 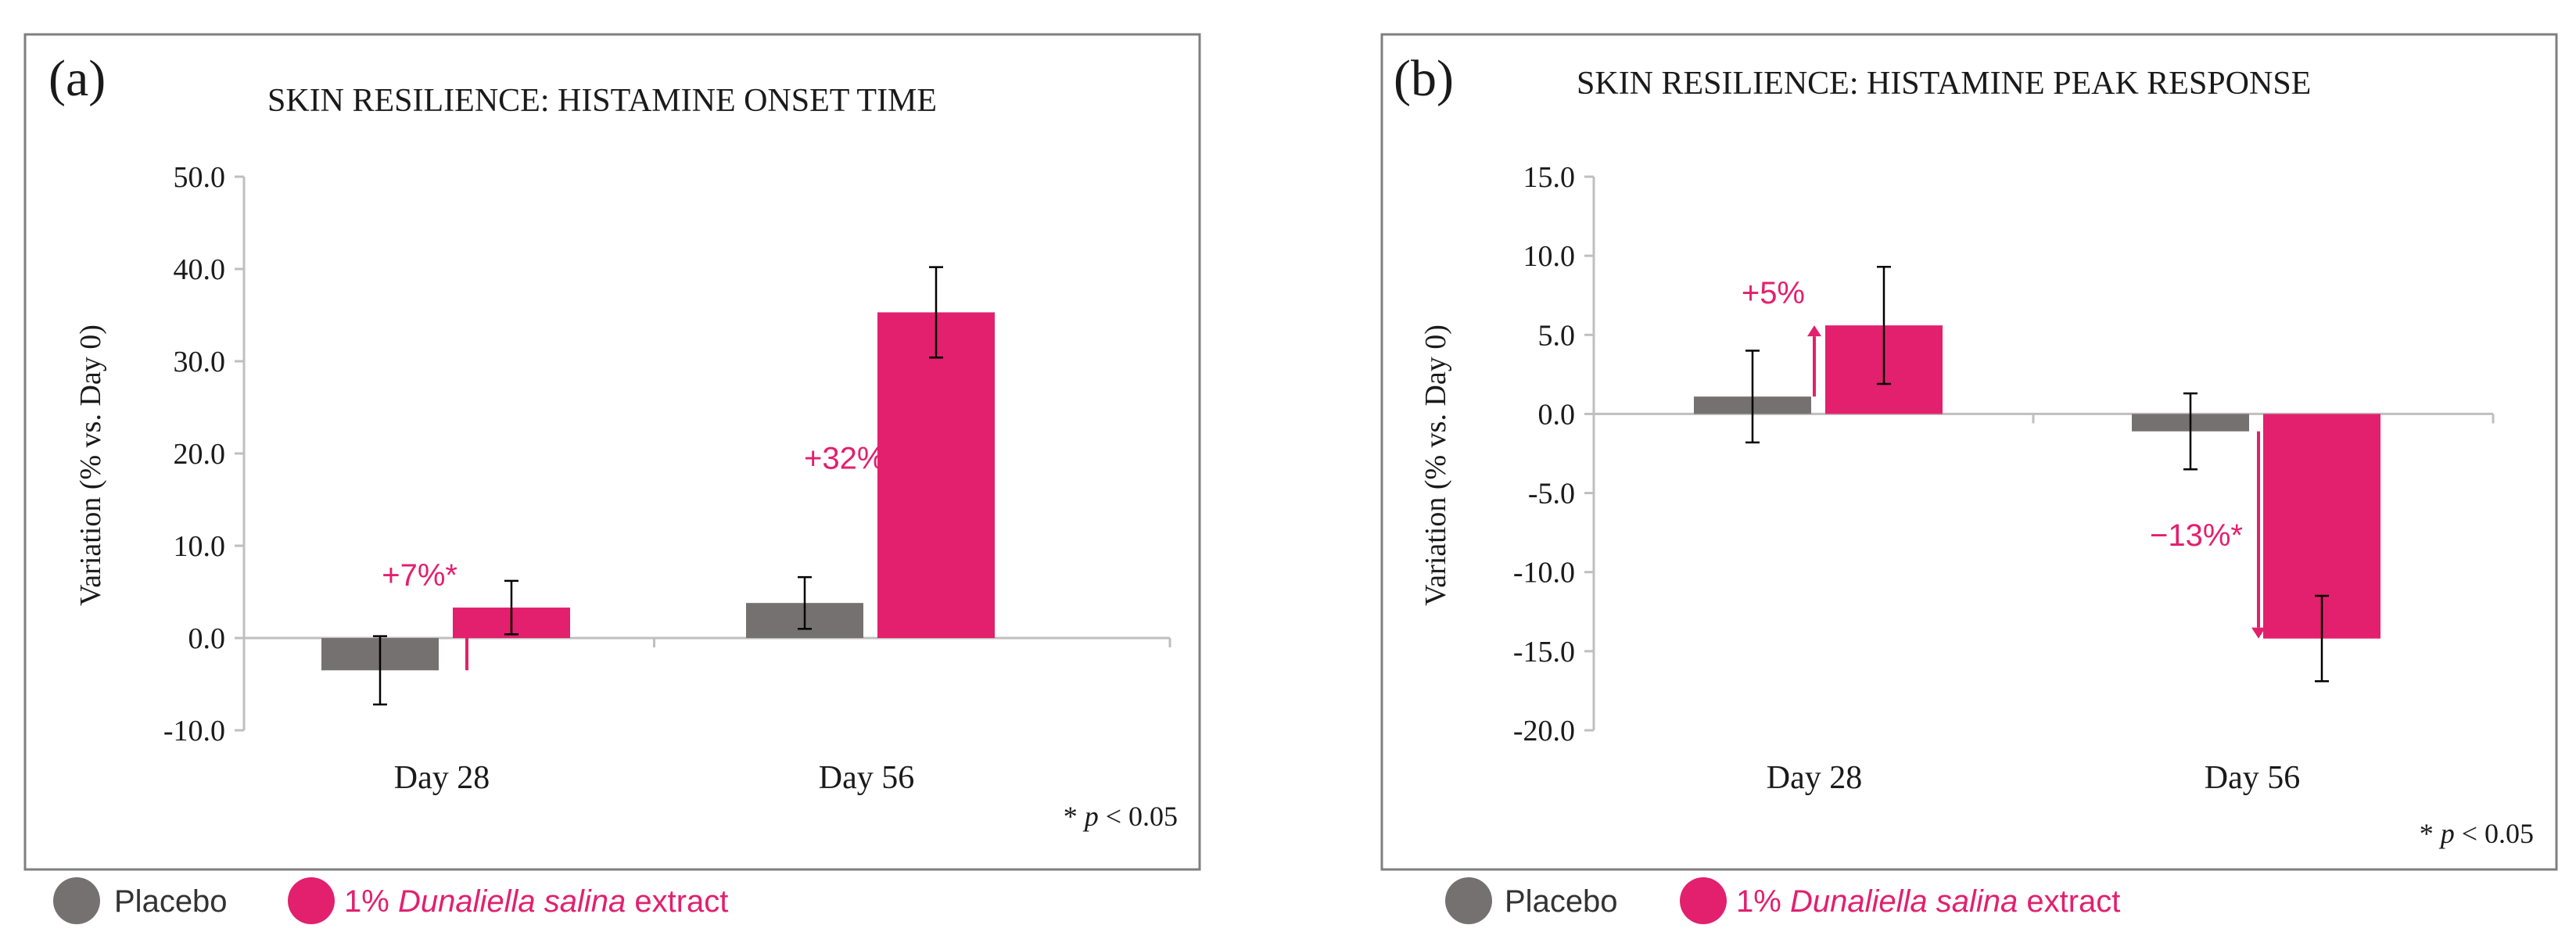 What do you see at coordinates (76, 900) in the screenshot?
I see `legend-a-placebo-swatch` at bounding box center [76, 900].